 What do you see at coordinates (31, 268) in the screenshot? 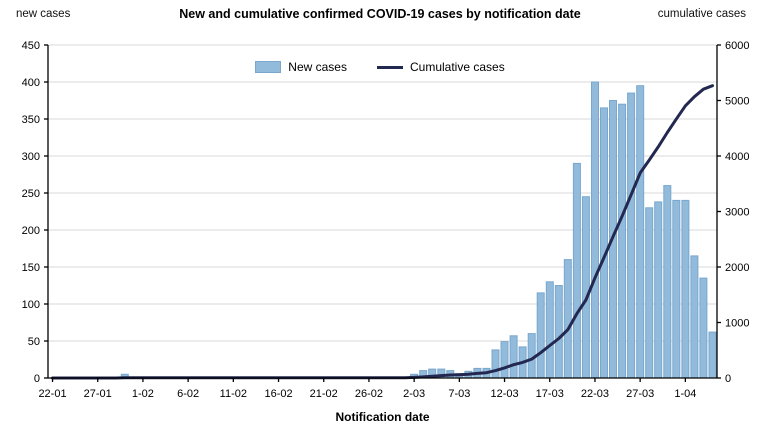
I see `left-tick-label: 150` at bounding box center [31, 268].